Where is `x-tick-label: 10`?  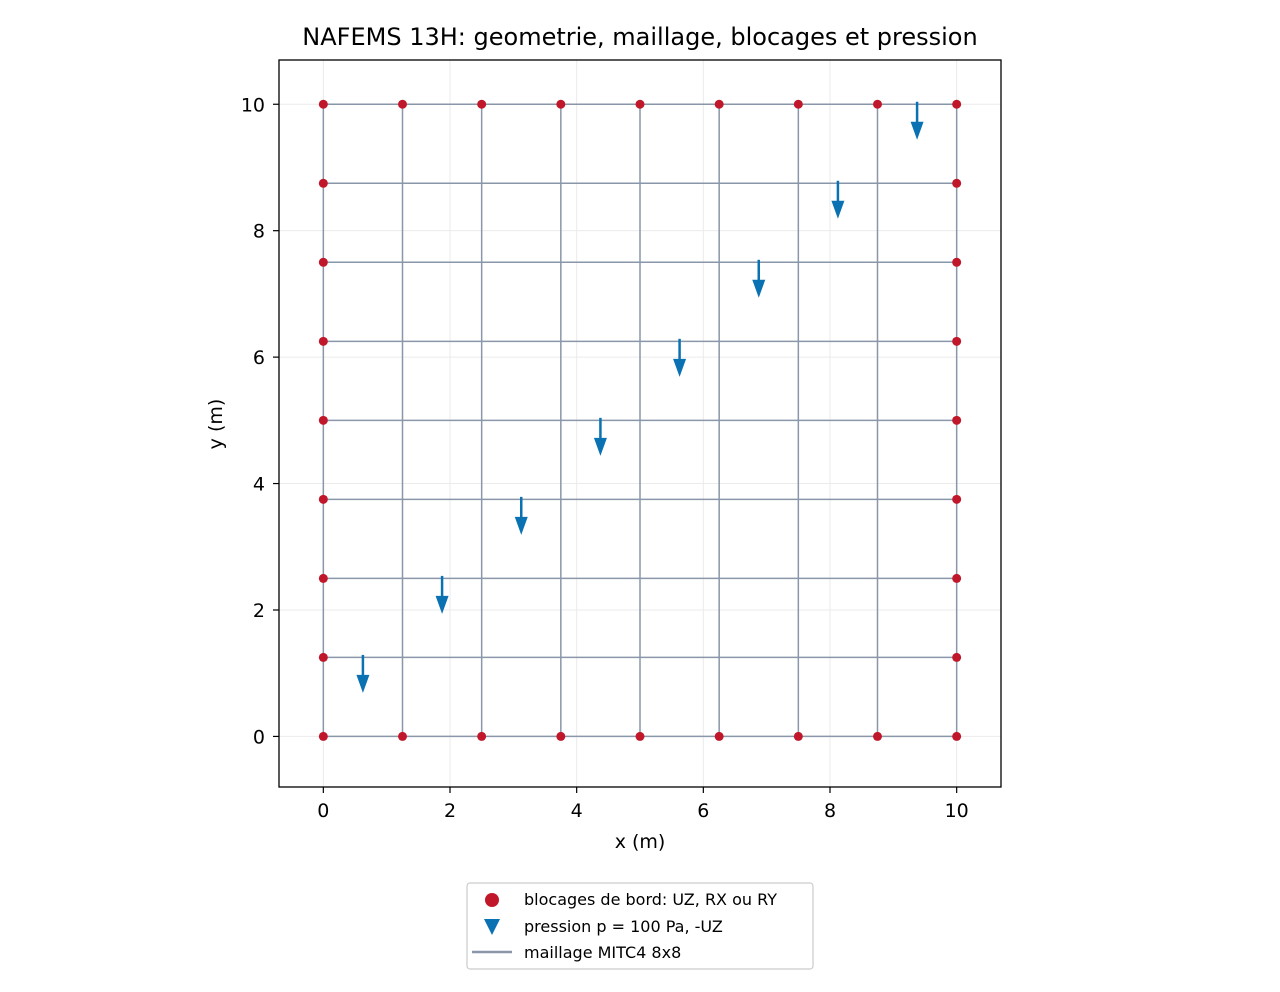
x-tick-label: 10 is located at coordinates (957, 811).